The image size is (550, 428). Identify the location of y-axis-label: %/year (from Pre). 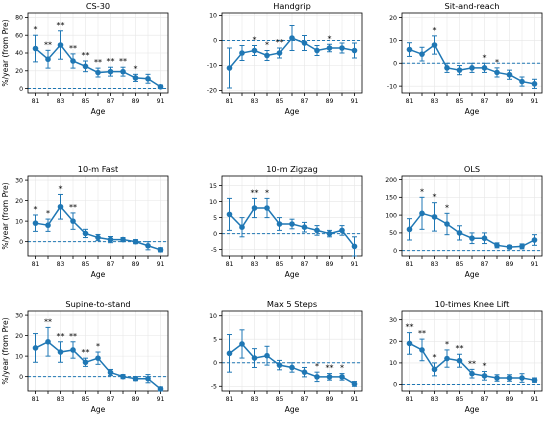
(5, 52).